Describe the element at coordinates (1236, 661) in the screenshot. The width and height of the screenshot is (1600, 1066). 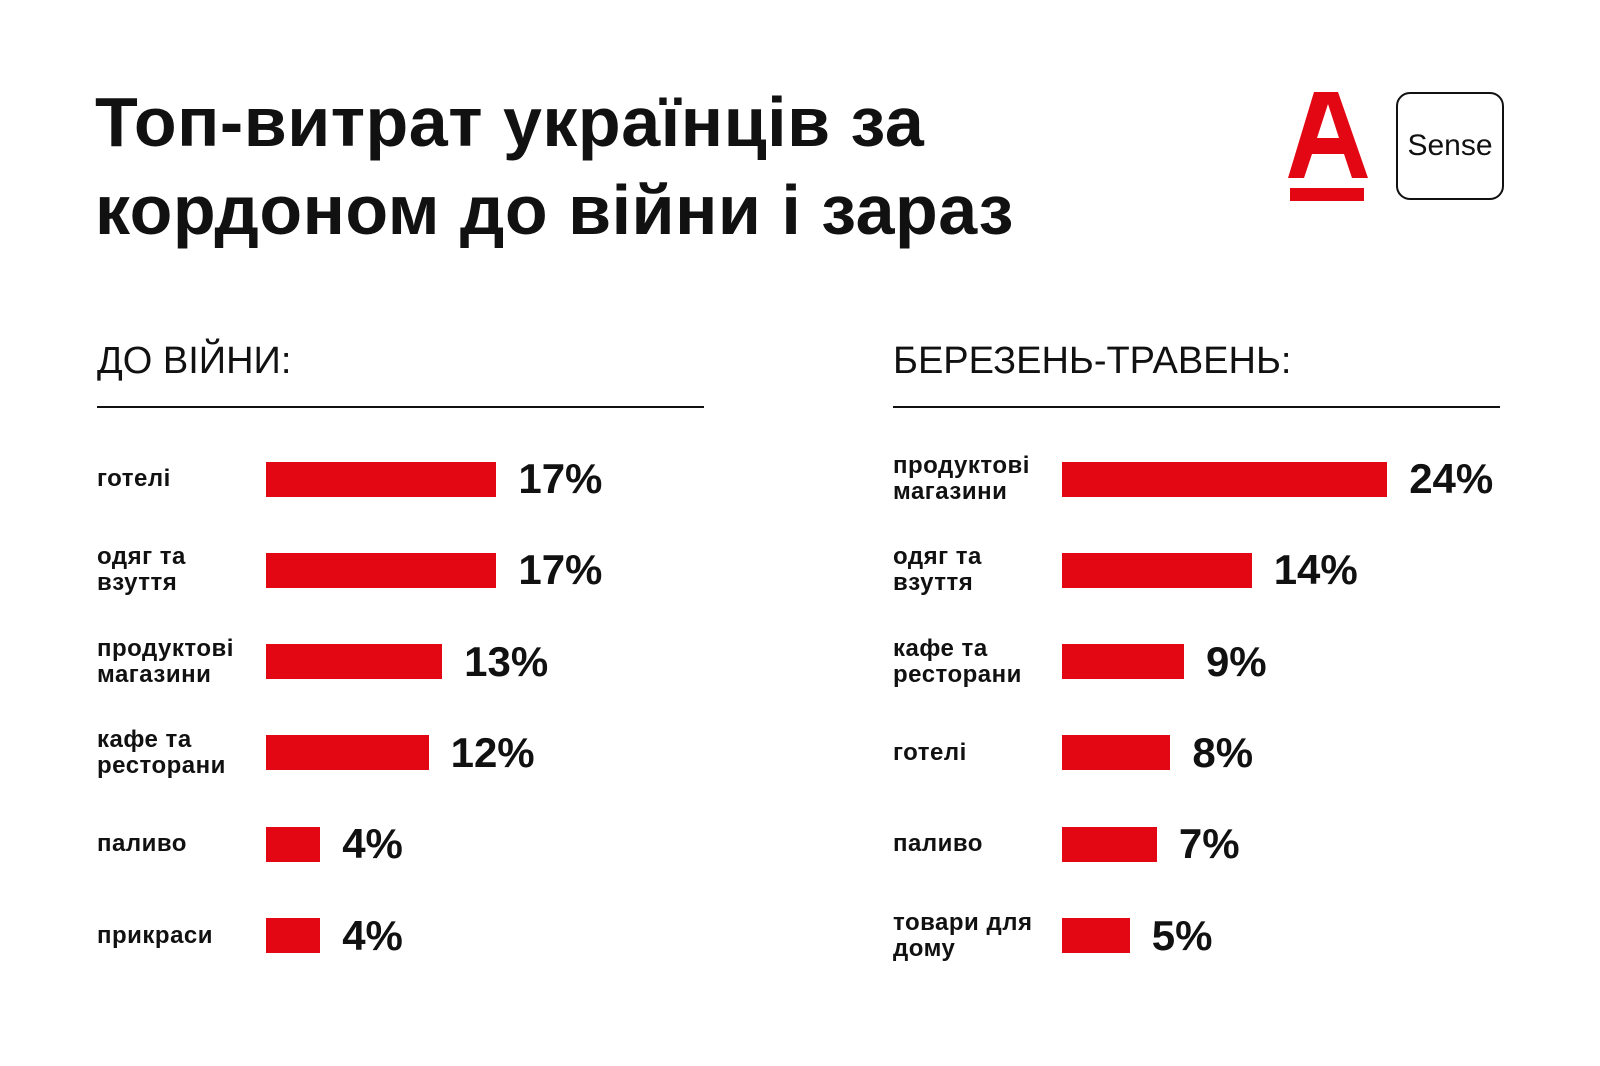
I see `value-label: 9%` at that location.